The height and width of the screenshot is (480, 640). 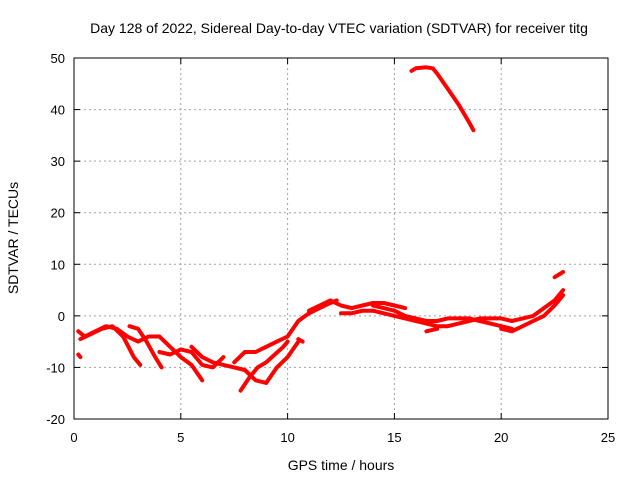 I want to click on y-tick-label: 10, so click(x=58, y=264).